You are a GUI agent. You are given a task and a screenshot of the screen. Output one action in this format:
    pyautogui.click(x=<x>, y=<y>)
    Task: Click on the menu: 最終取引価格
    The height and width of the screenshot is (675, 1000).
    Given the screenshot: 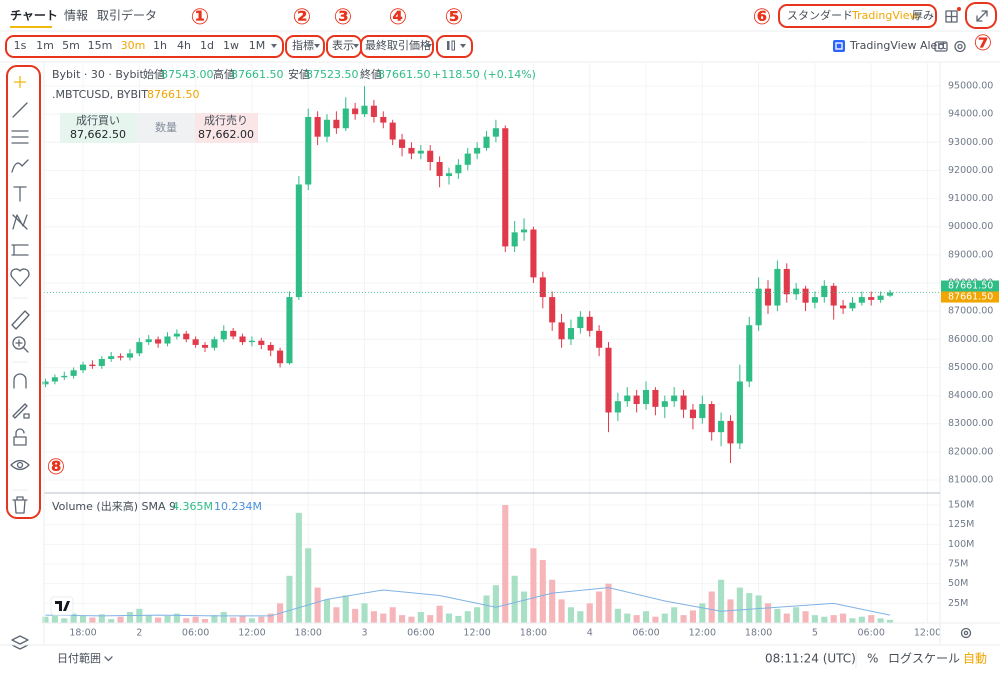 What is the action you would take?
    pyautogui.click(x=398, y=45)
    